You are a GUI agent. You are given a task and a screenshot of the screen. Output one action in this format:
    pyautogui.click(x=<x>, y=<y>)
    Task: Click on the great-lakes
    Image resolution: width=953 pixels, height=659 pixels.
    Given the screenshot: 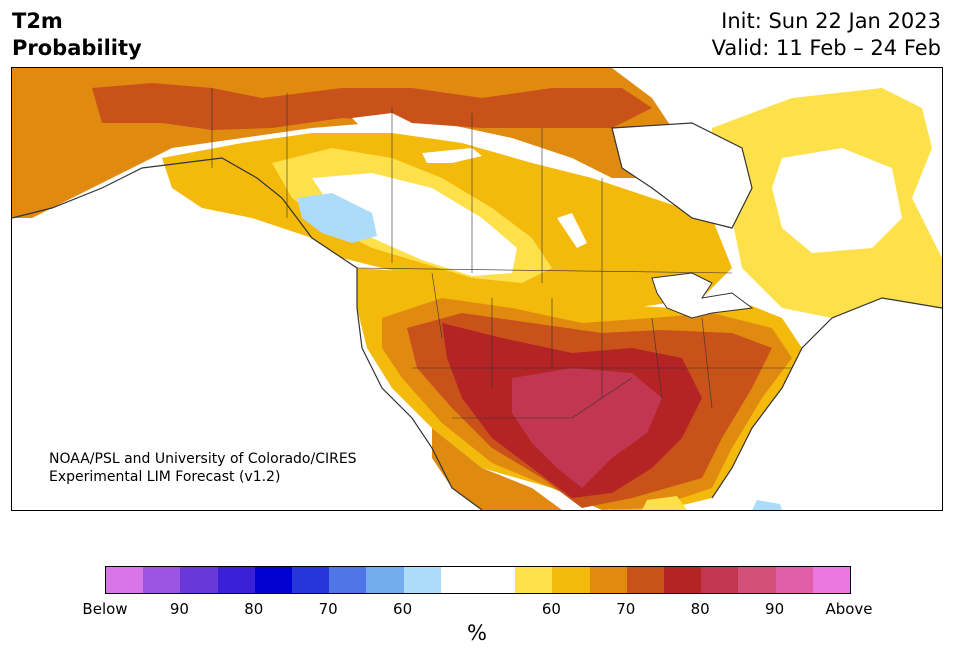 What is the action you would take?
    pyautogui.click(x=702, y=295)
    